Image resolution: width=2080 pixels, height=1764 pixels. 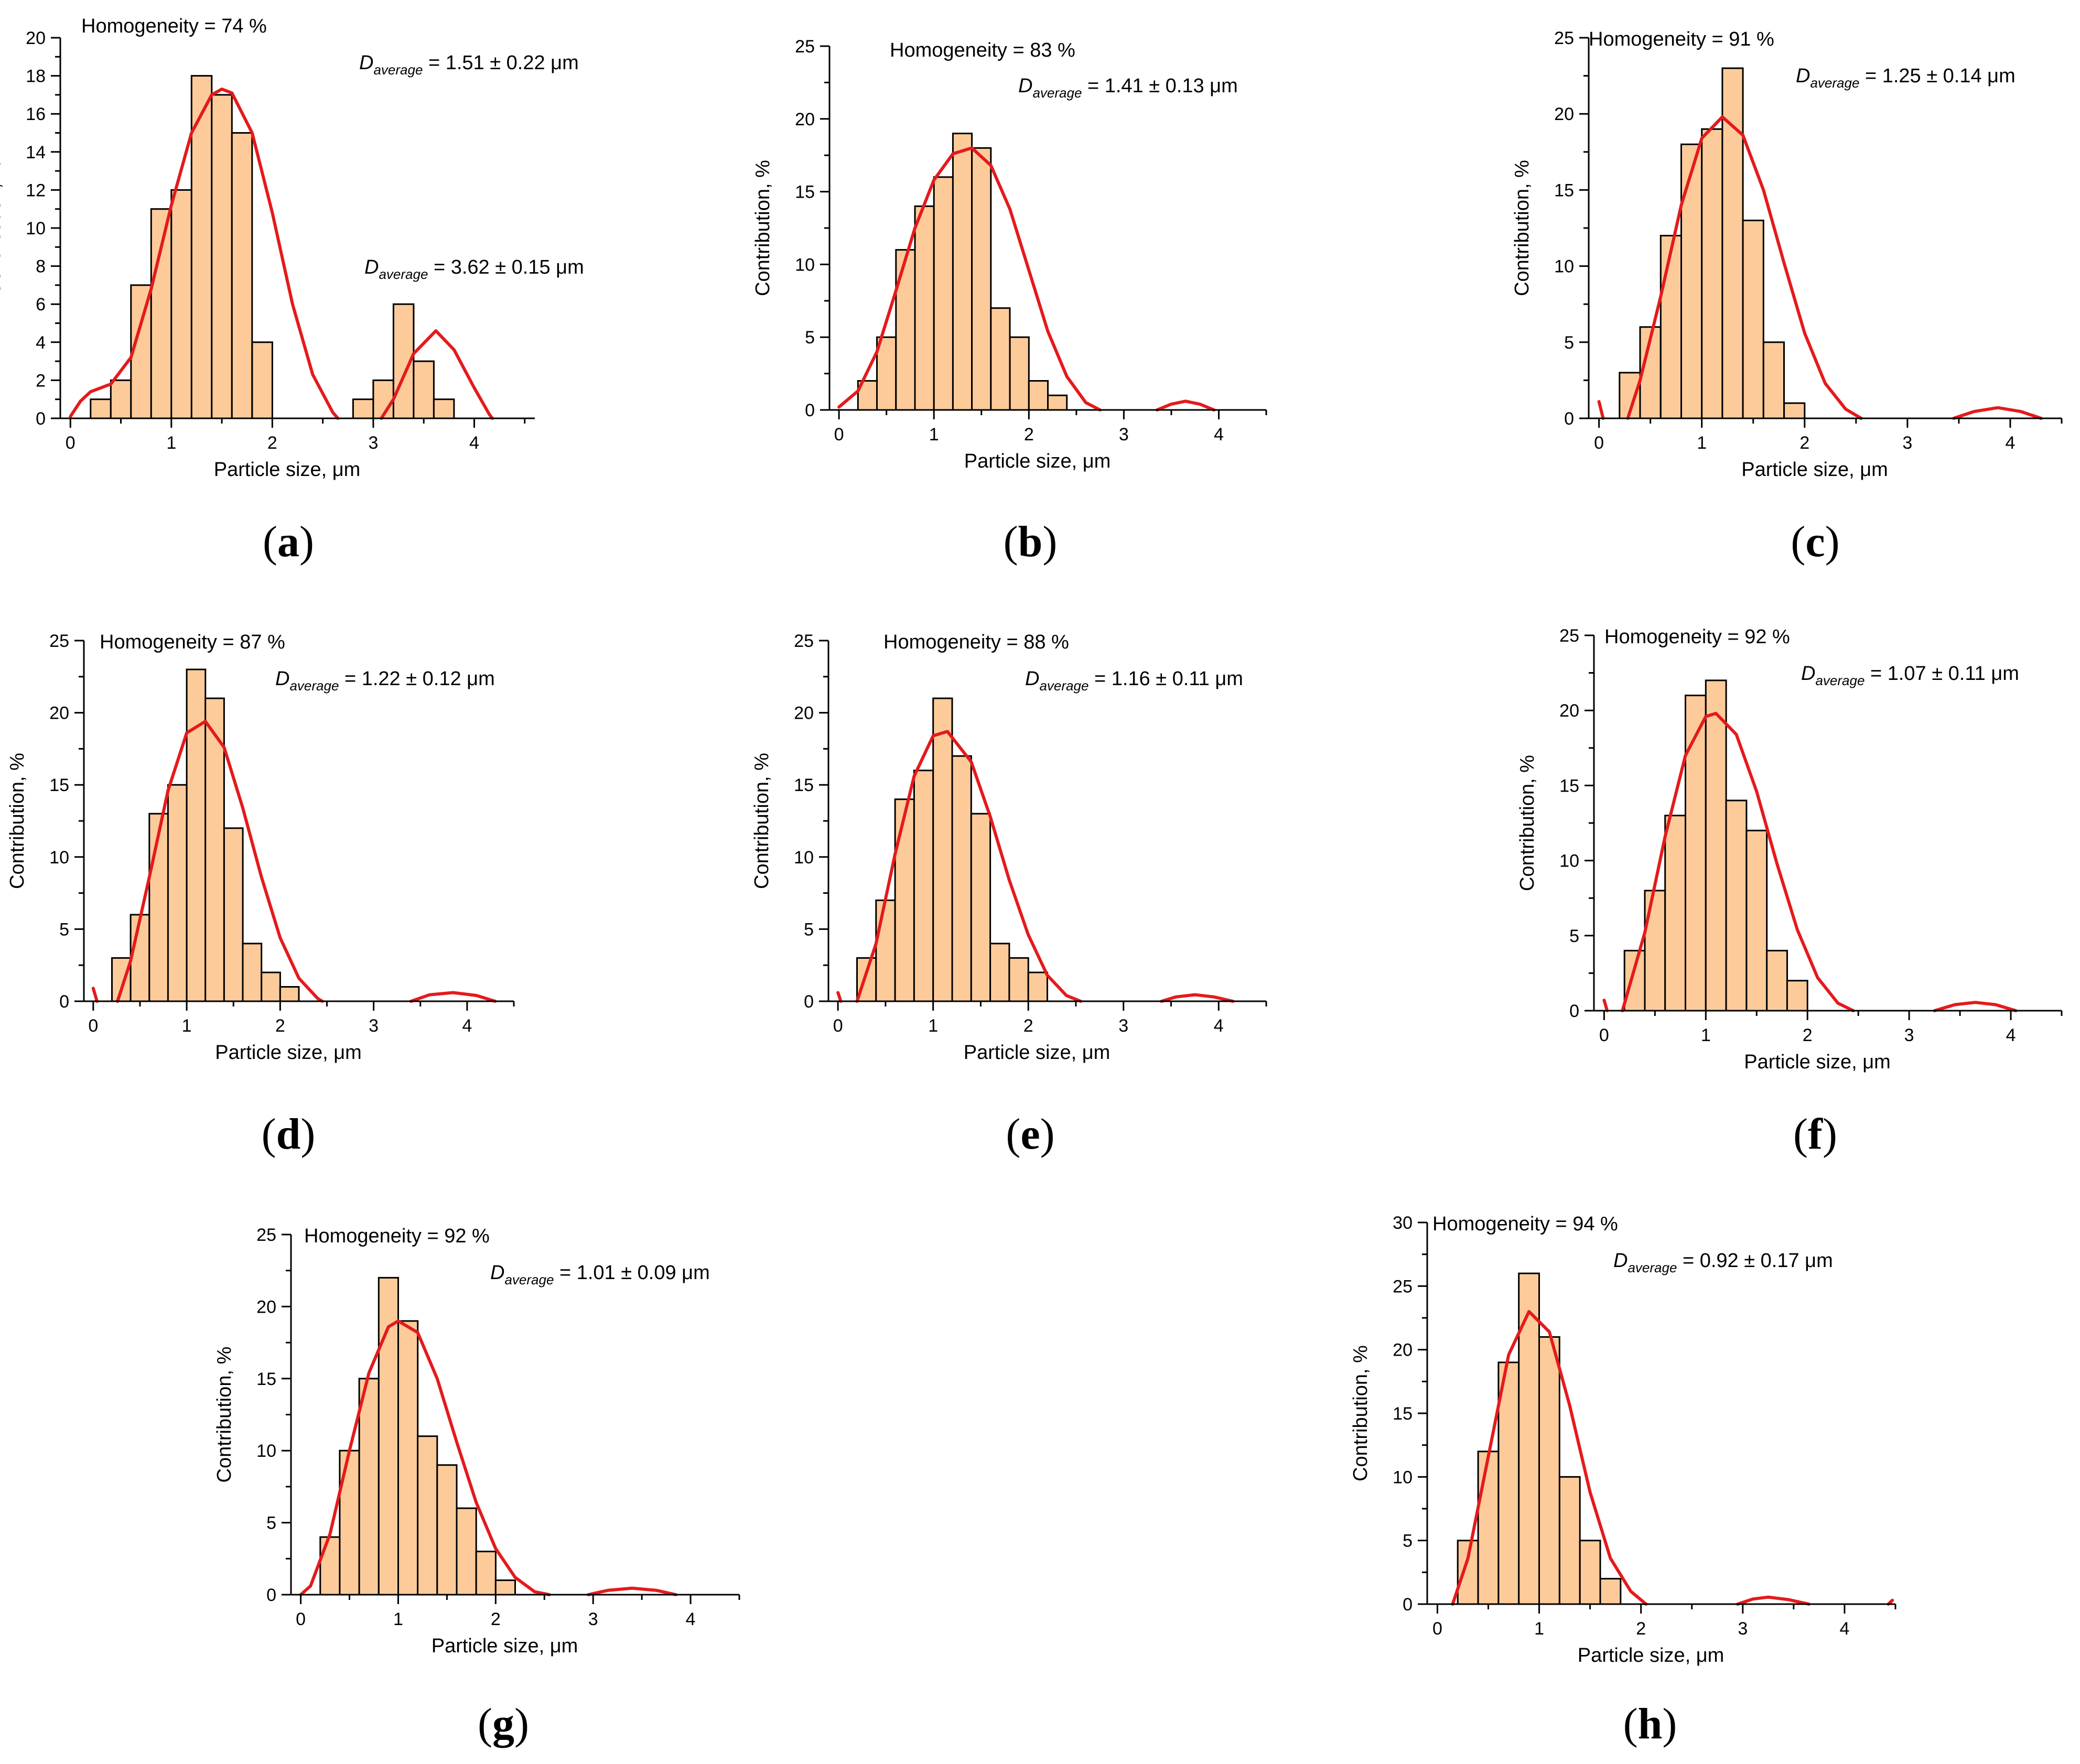 What do you see at coordinates (266, 1307) in the screenshot?
I see `y-tick-label-g: 20` at bounding box center [266, 1307].